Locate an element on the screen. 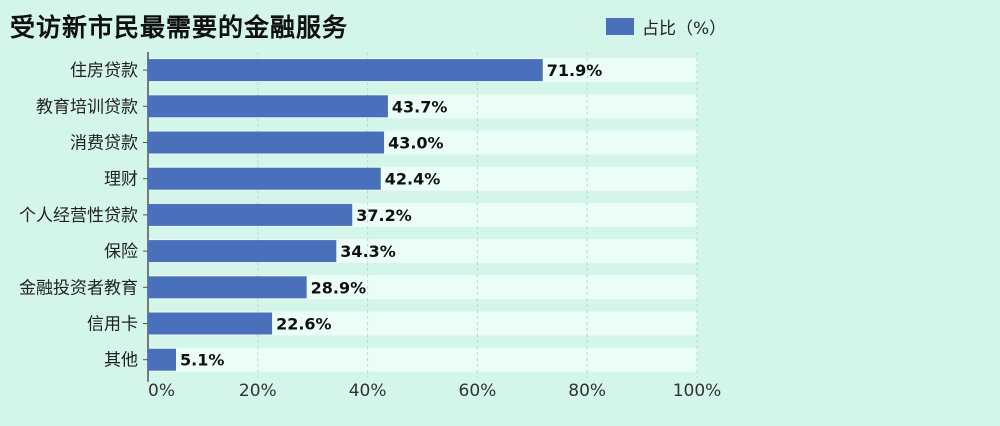  category-label: 金融投资者教育 is located at coordinates (78, 288).